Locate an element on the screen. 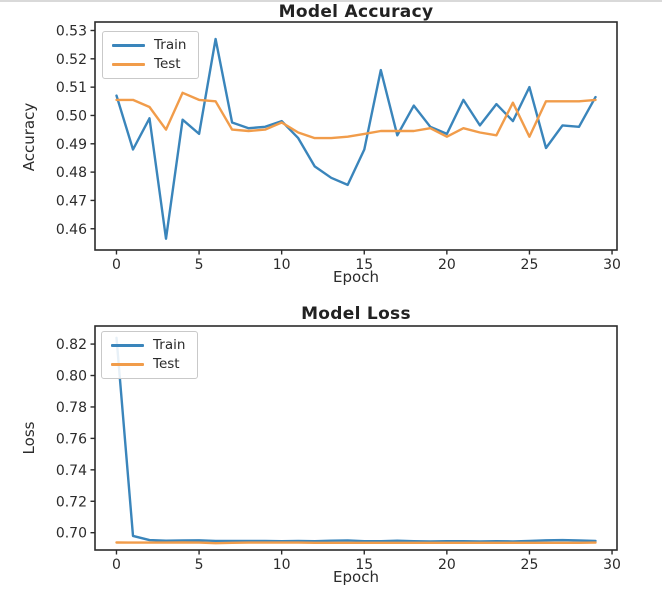 The width and height of the screenshot is (662, 601). svg-text: 0.80 is located at coordinates (71, 377).